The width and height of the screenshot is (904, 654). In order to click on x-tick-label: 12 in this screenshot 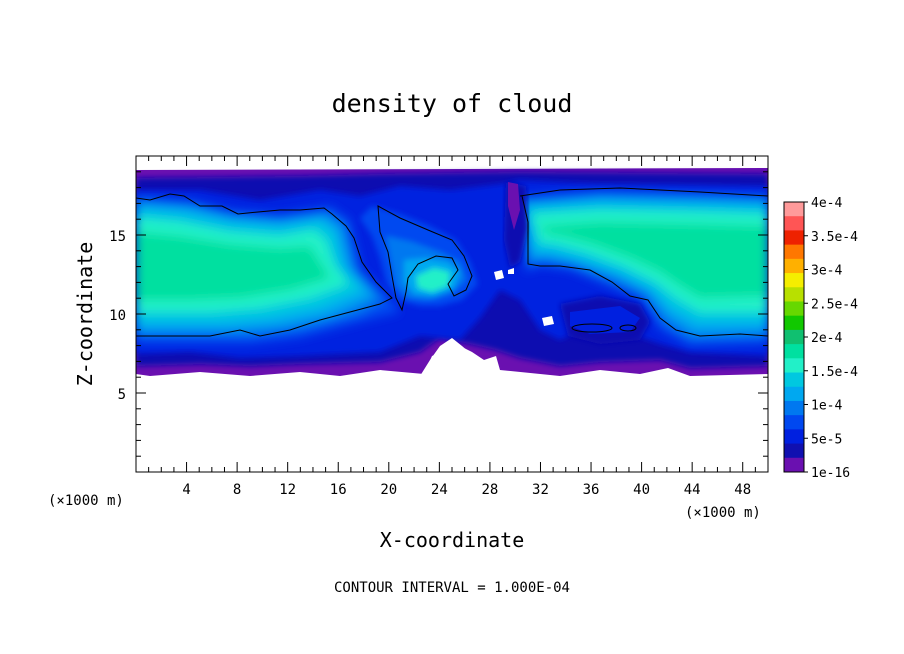, I will do `click(287, 490)`.